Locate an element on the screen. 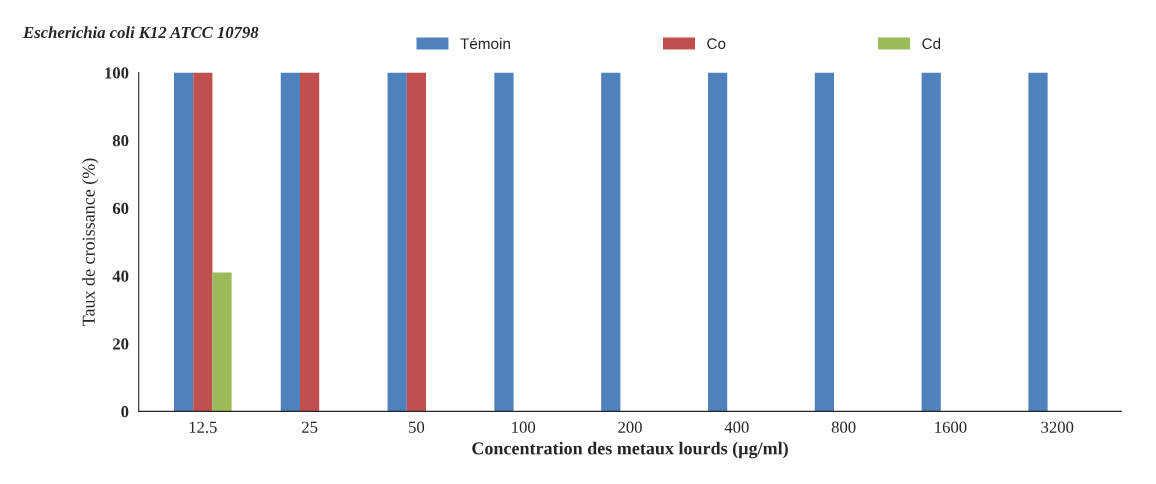 The width and height of the screenshot is (1156, 484). x-tick-label: 200 is located at coordinates (630, 427).